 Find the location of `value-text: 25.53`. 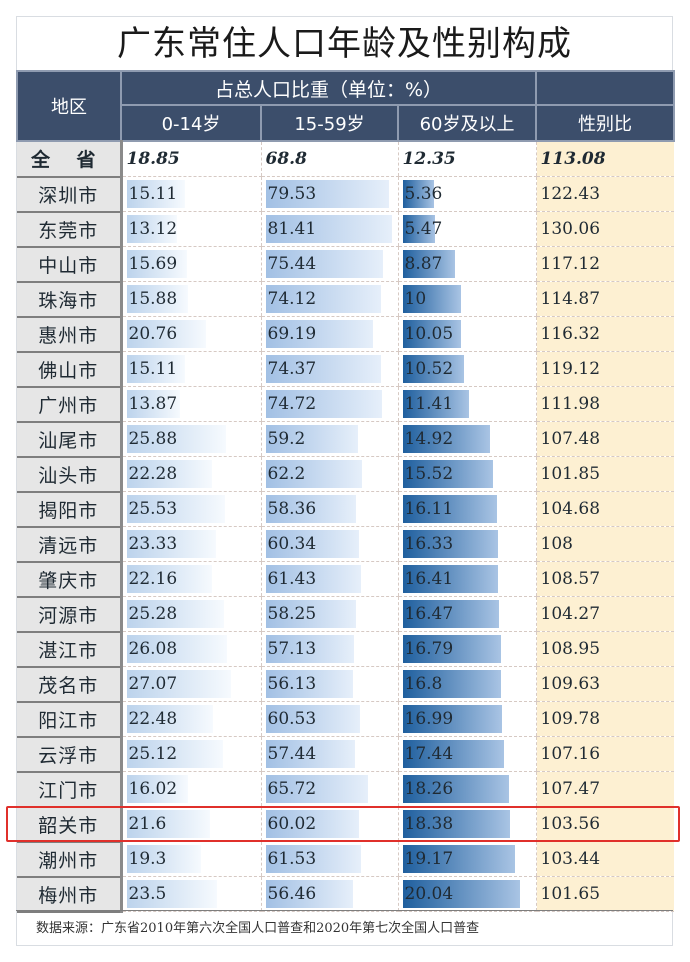

value-text: 25.53 is located at coordinates (153, 509).